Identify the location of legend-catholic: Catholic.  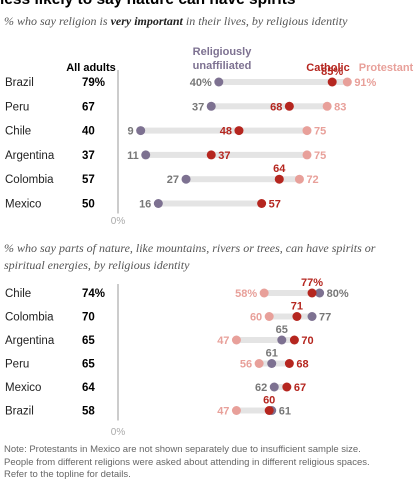
(327, 68).